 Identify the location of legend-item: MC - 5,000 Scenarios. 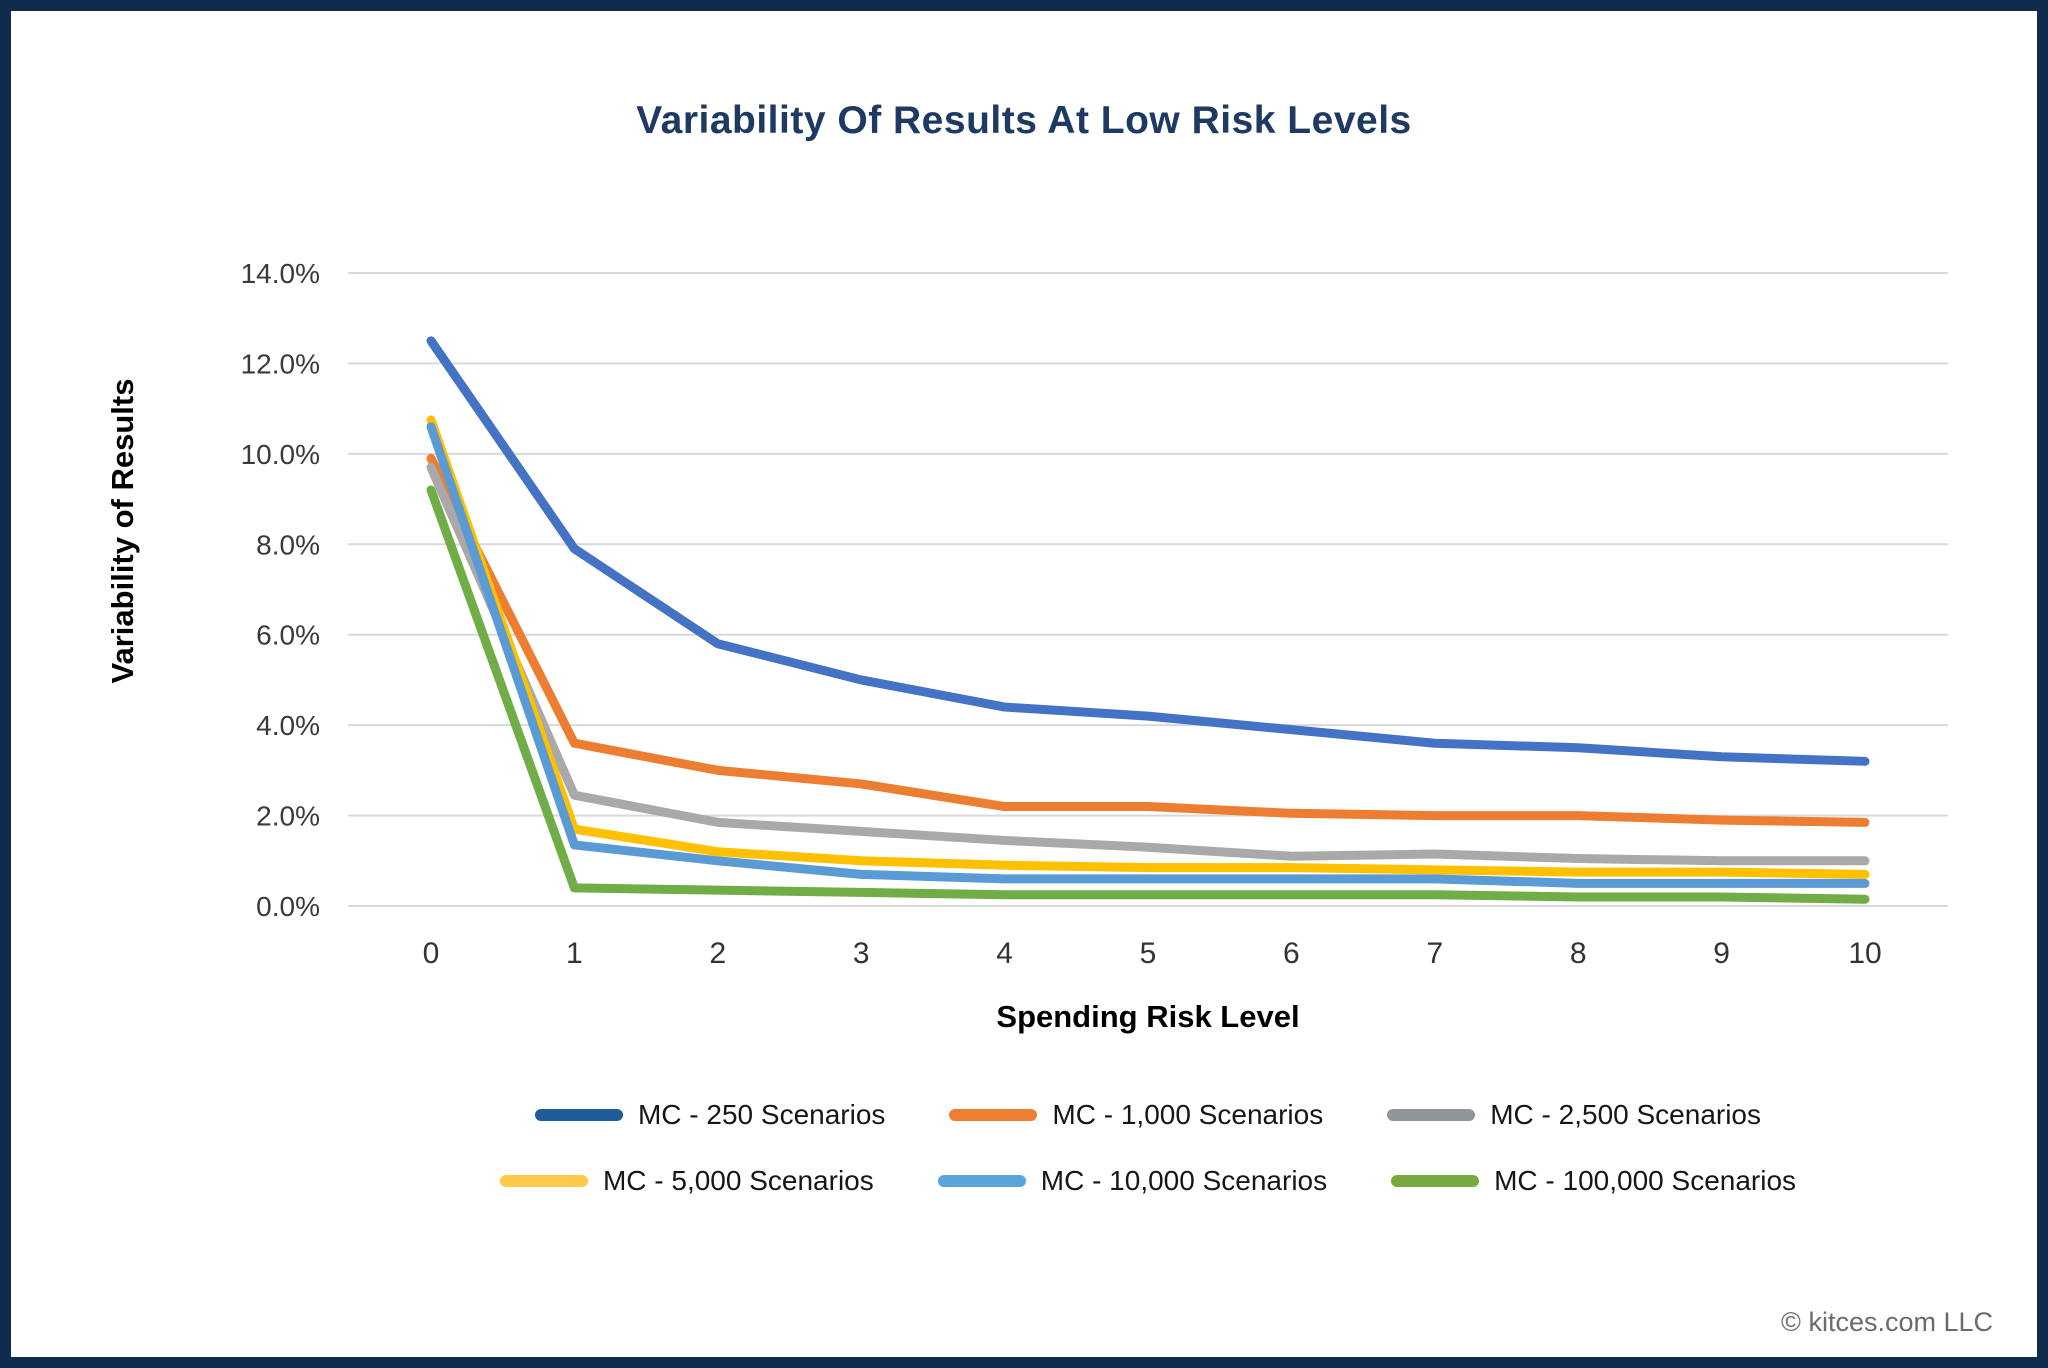
(686, 1181).